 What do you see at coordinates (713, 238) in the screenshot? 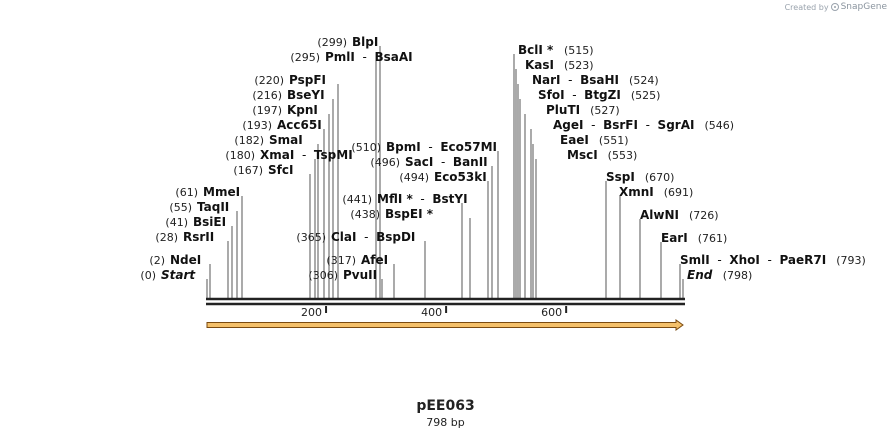
I see `site-position-label: (761)` at bounding box center [713, 238].